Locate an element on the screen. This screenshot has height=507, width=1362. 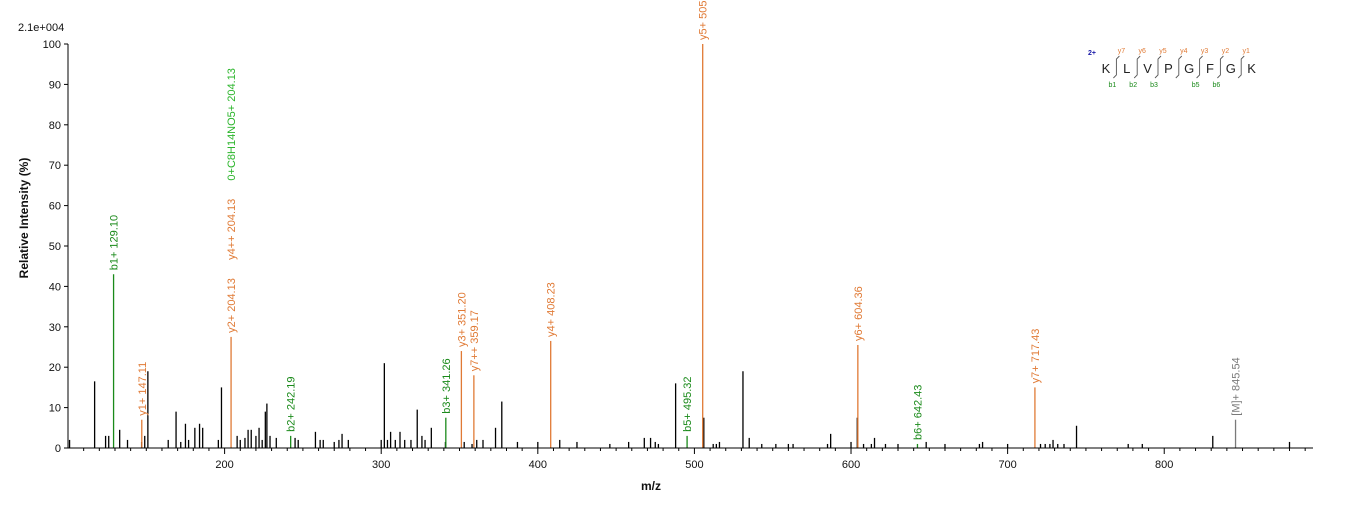
b-ion-label: b3 is located at coordinates (1154, 85).